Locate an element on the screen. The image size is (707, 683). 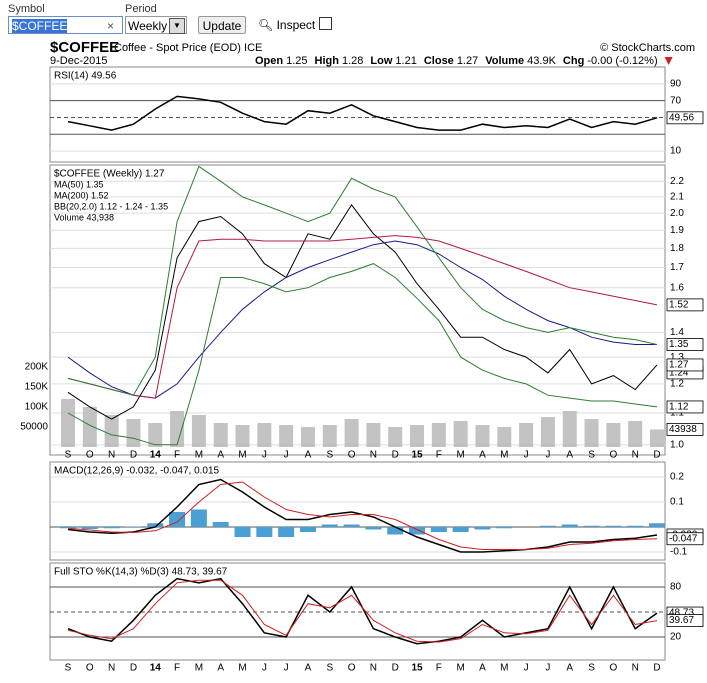
date: 9-Dec-2015 is located at coordinates (78, 61).